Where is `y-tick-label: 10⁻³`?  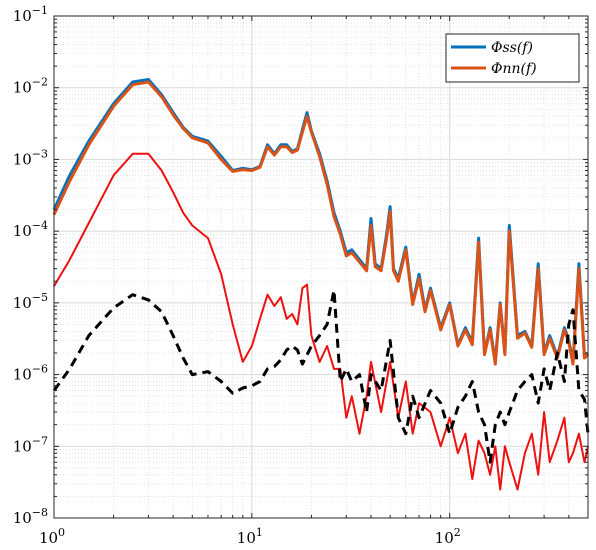
y-tick-label: 10⁻³ is located at coordinates (30, 157).